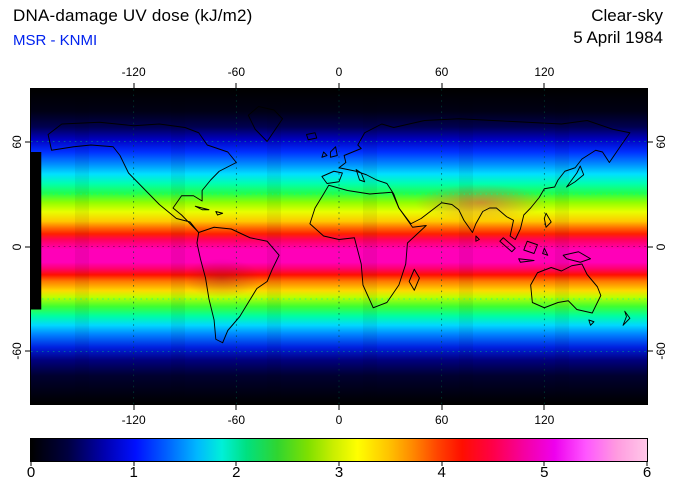 Image resolution: width=678 pixels, height=480 pixels. I want to click on iceland-outline, so click(312, 136).